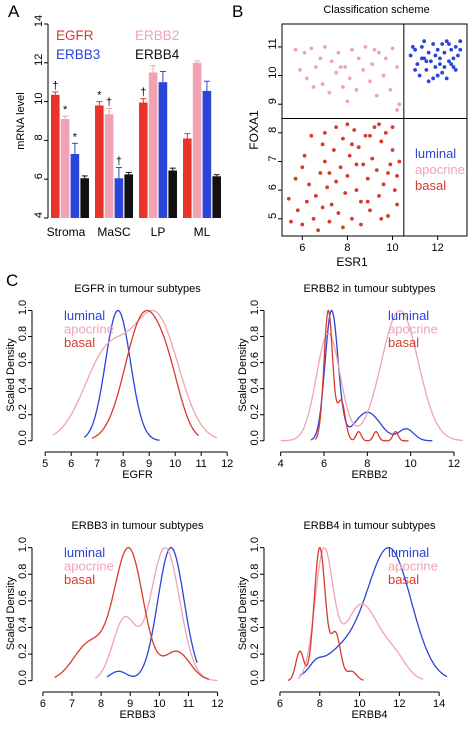  What do you see at coordinates (25, 611) in the screenshot?
I see `y-axis: 0.0 0.2 0.4 0.6 0.8 1.0` at bounding box center [25, 611].